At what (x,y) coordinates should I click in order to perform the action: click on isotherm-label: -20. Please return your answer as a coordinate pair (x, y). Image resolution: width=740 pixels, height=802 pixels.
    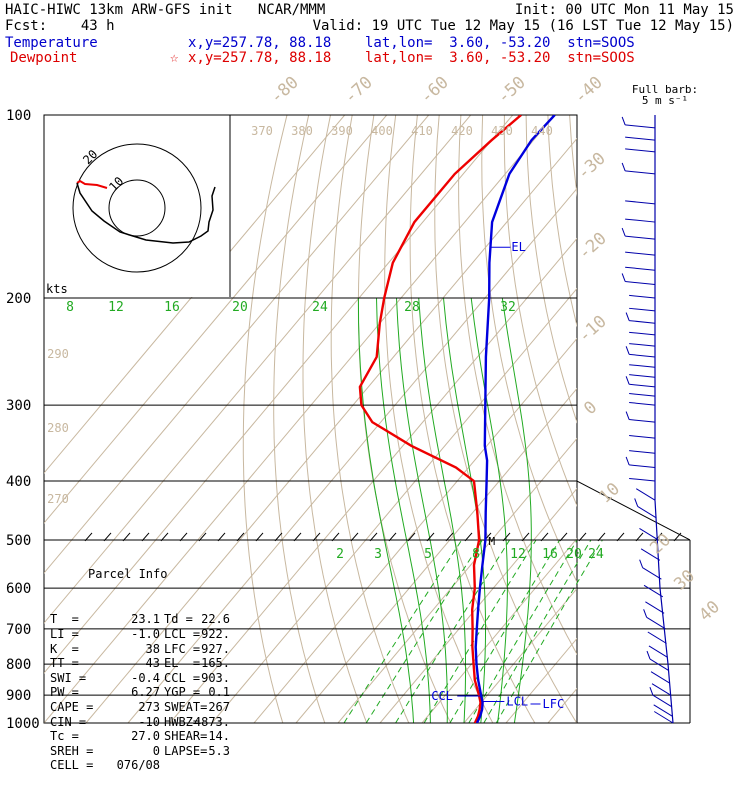
    Looking at the image, I should click on (593, 246).